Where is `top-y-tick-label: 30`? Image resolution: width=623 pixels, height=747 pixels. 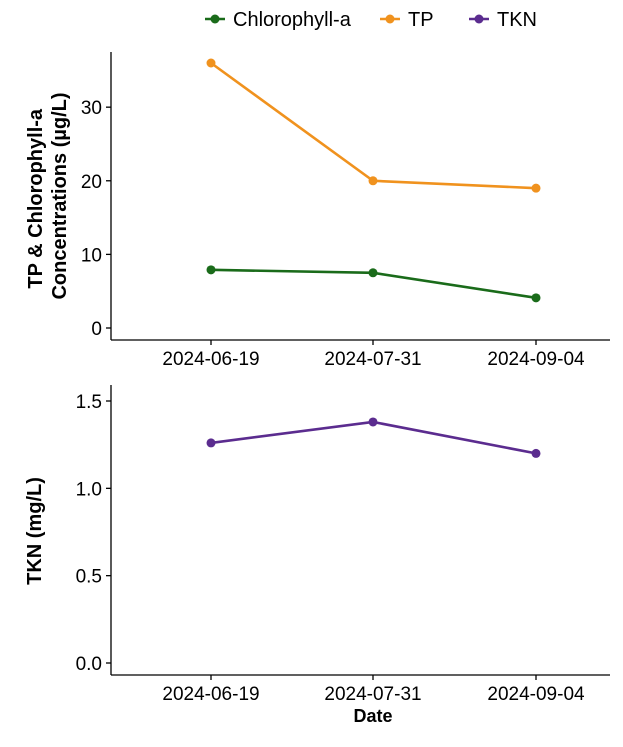
top-y-tick-label: 30 is located at coordinates (91, 108).